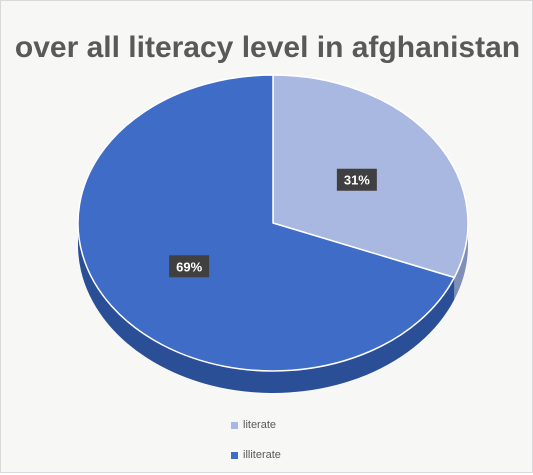  What do you see at coordinates (461, 261) in the screenshot?
I see `pie-side-literate` at bounding box center [461, 261].